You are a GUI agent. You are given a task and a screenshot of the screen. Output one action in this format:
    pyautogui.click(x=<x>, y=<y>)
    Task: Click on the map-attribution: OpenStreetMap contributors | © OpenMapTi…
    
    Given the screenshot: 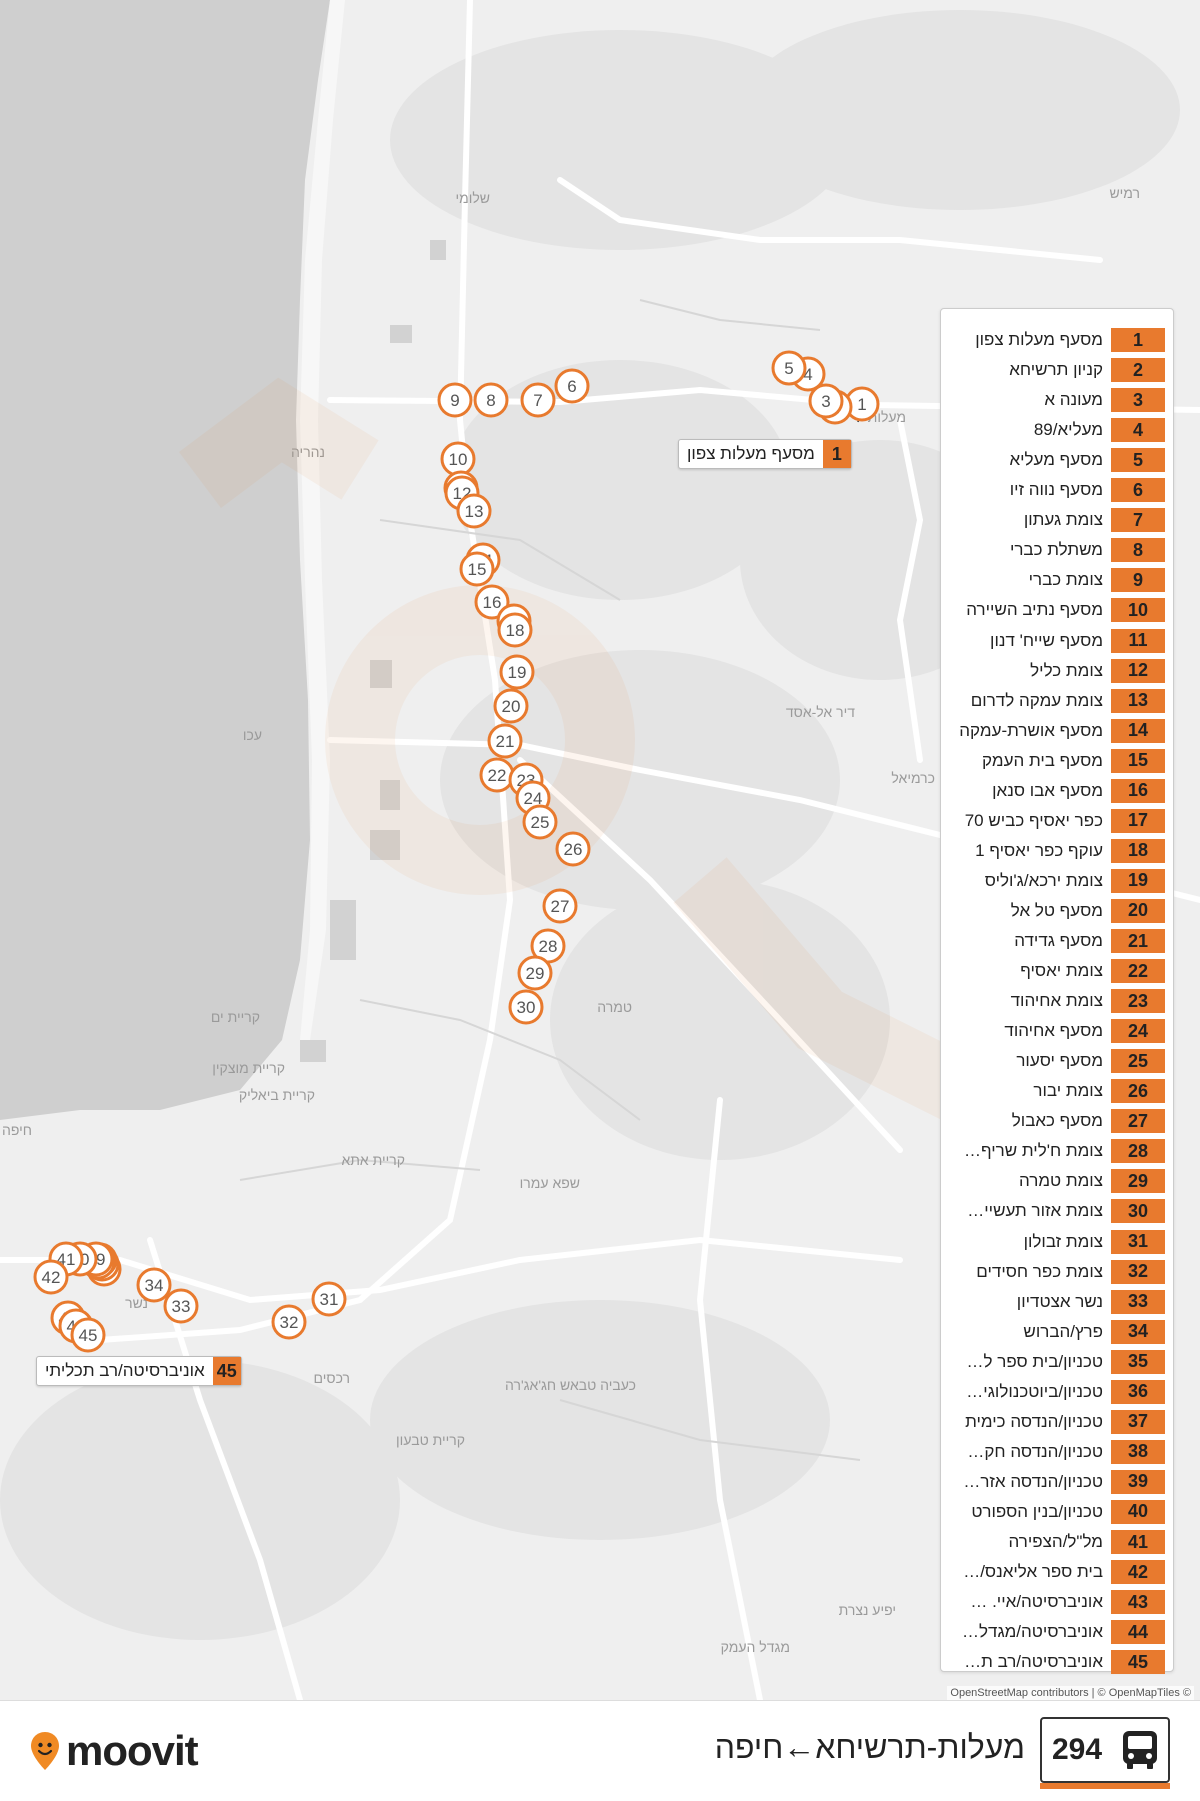 What is the action you would take?
    pyautogui.click(x=1070, y=1693)
    